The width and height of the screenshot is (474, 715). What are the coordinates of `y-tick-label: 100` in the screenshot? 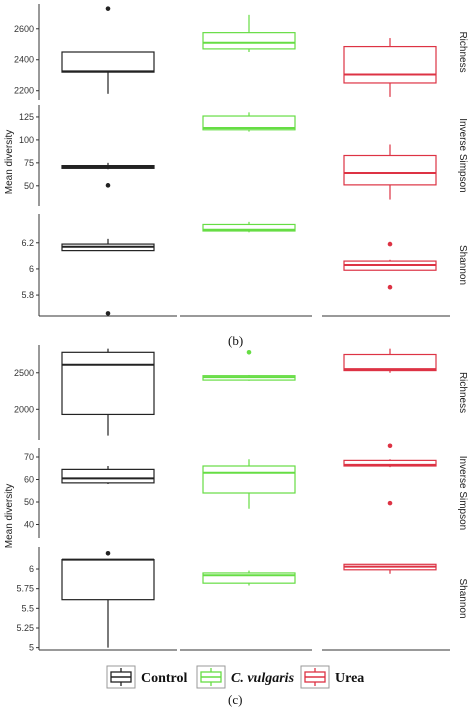 It's located at (26, 140).